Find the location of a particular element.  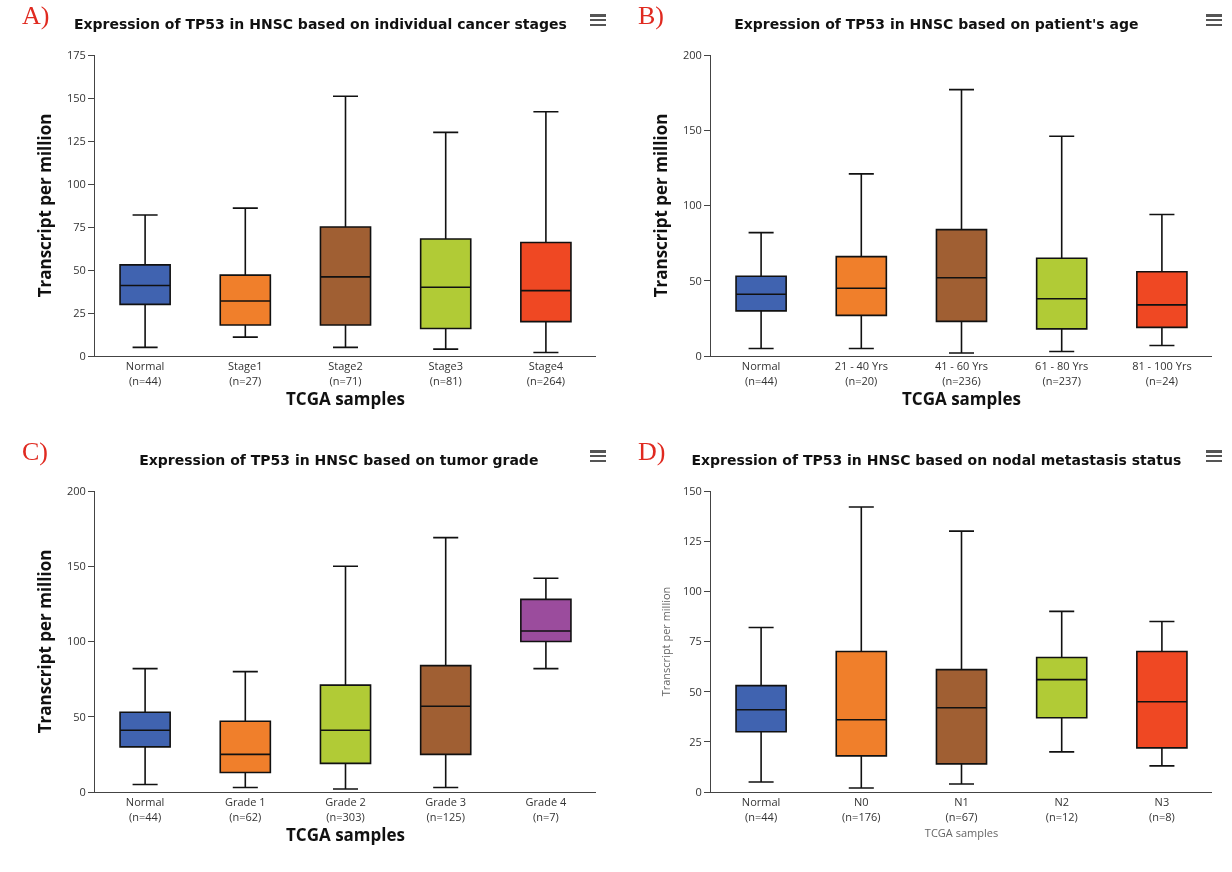

x-tick-label: Stage2 (n=71) is located at coordinates (345, 373).